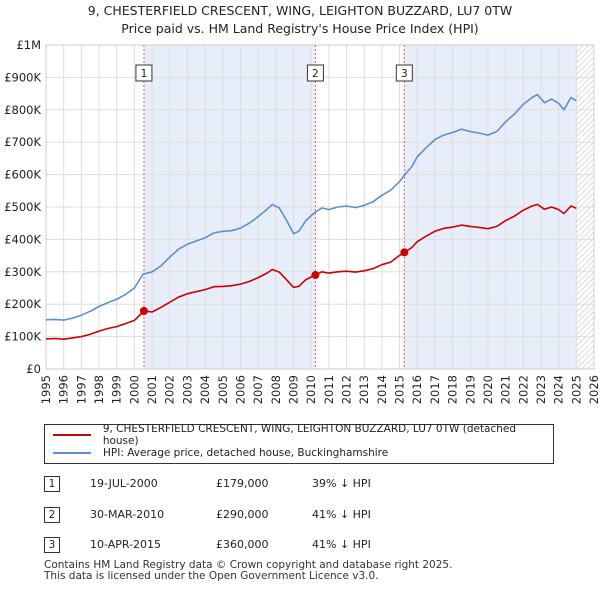  I want to click on legend-hpi-swatch, so click(72, 453).